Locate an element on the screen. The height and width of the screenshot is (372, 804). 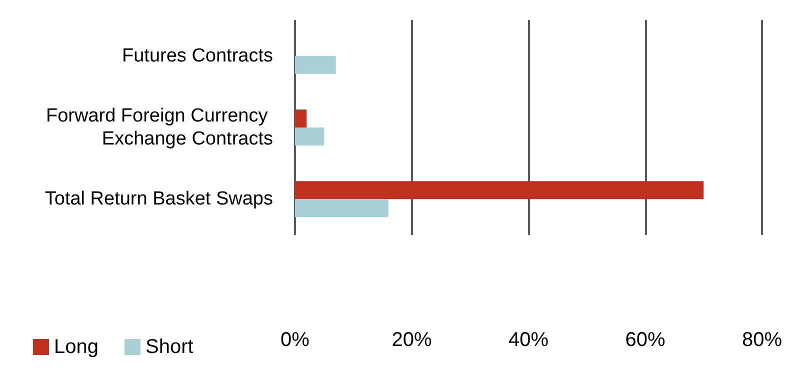
x-tick-label: 60% is located at coordinates (645, 340).